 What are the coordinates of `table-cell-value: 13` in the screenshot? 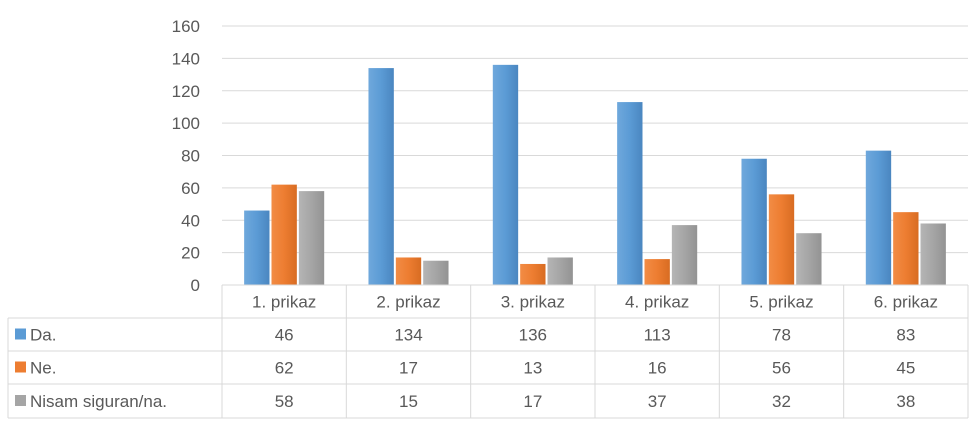 It's located at (532, 368).